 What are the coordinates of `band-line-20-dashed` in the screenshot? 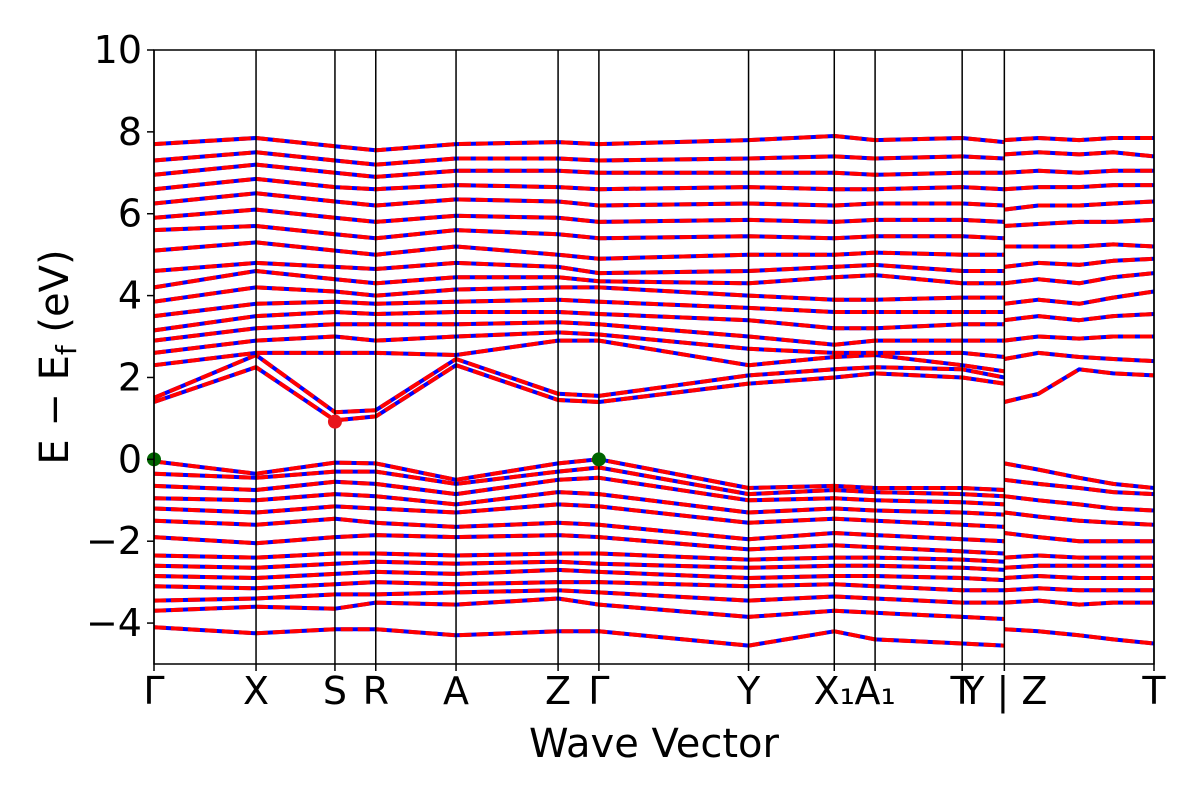 It's located at (579, 308).